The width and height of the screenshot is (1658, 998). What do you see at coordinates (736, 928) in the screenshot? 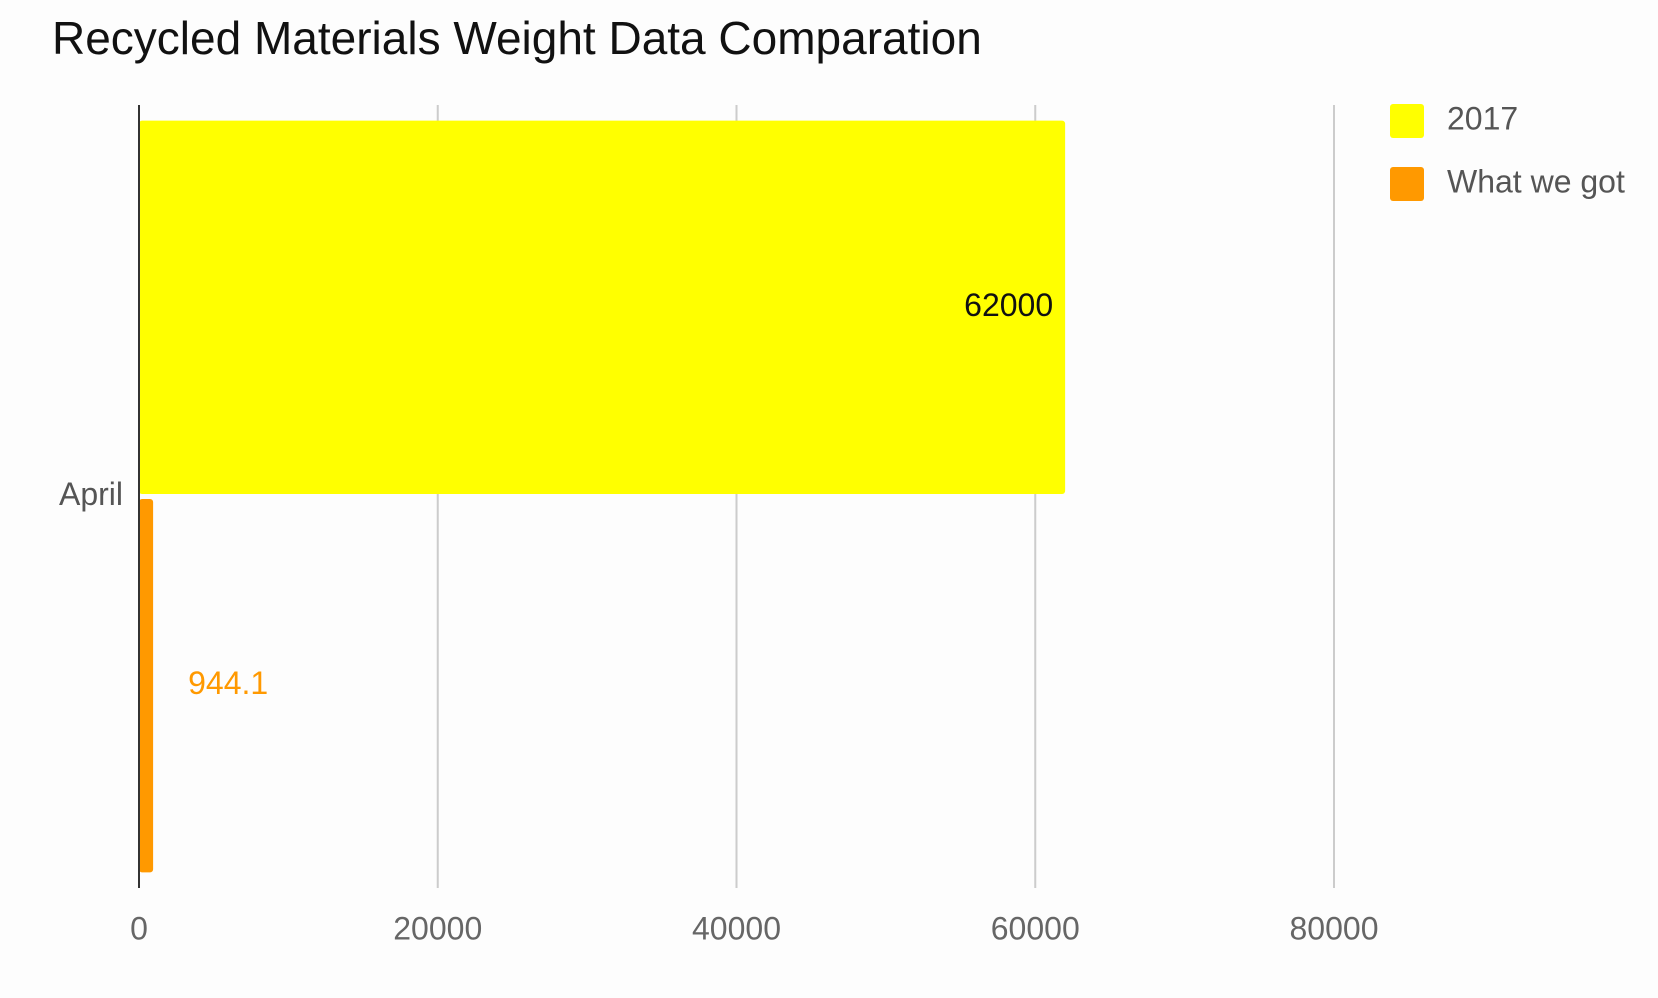
I see `x-tick-label: 40000` at bounding box center [736, 928].